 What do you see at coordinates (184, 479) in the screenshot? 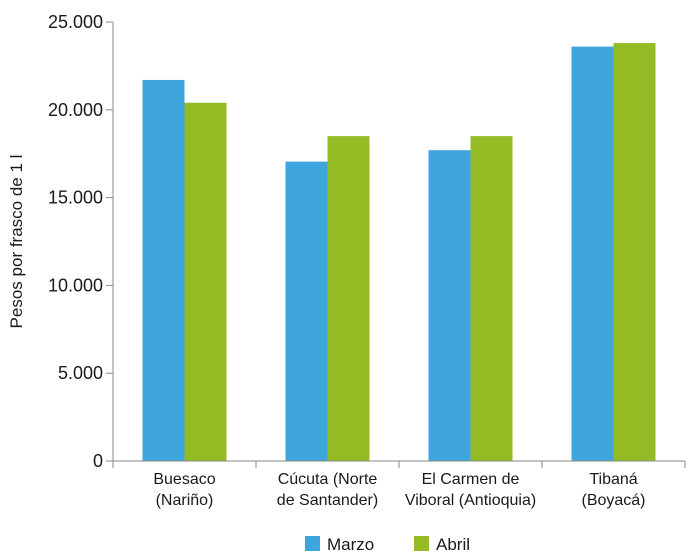
I see `x-category-label: Buesaco` at bounding box center [184, 479].